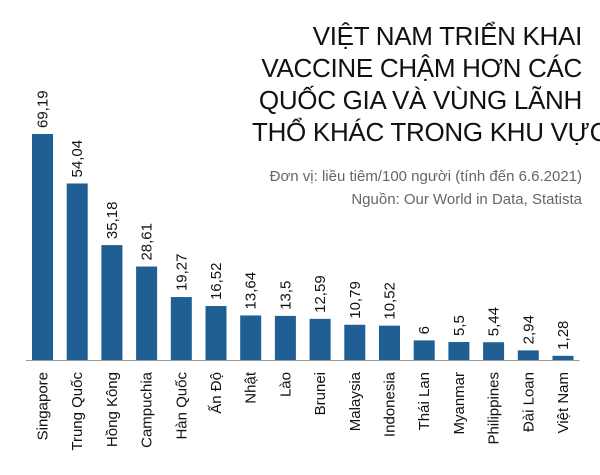 This screenshot has width=600, height=475. What do you see at coordinates (320, 393) in the screenshot?
I see `category-label: Brunei` at bounding box center [320, 393].